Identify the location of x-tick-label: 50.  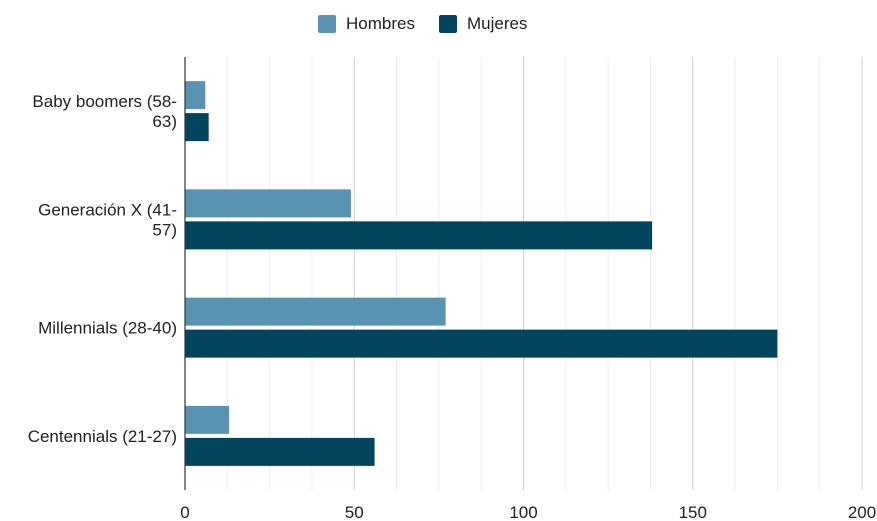
(354, 512).